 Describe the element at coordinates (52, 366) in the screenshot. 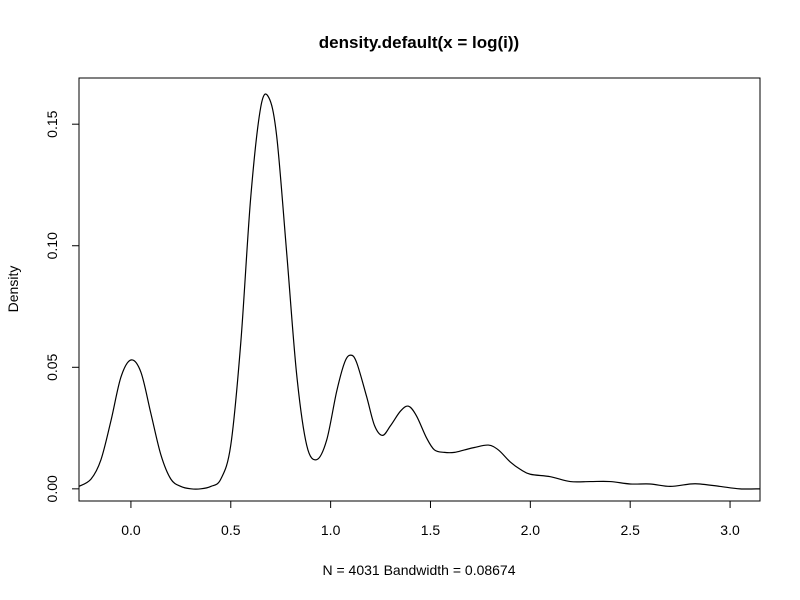

I see `y-tick-label: 0.05` at that location.